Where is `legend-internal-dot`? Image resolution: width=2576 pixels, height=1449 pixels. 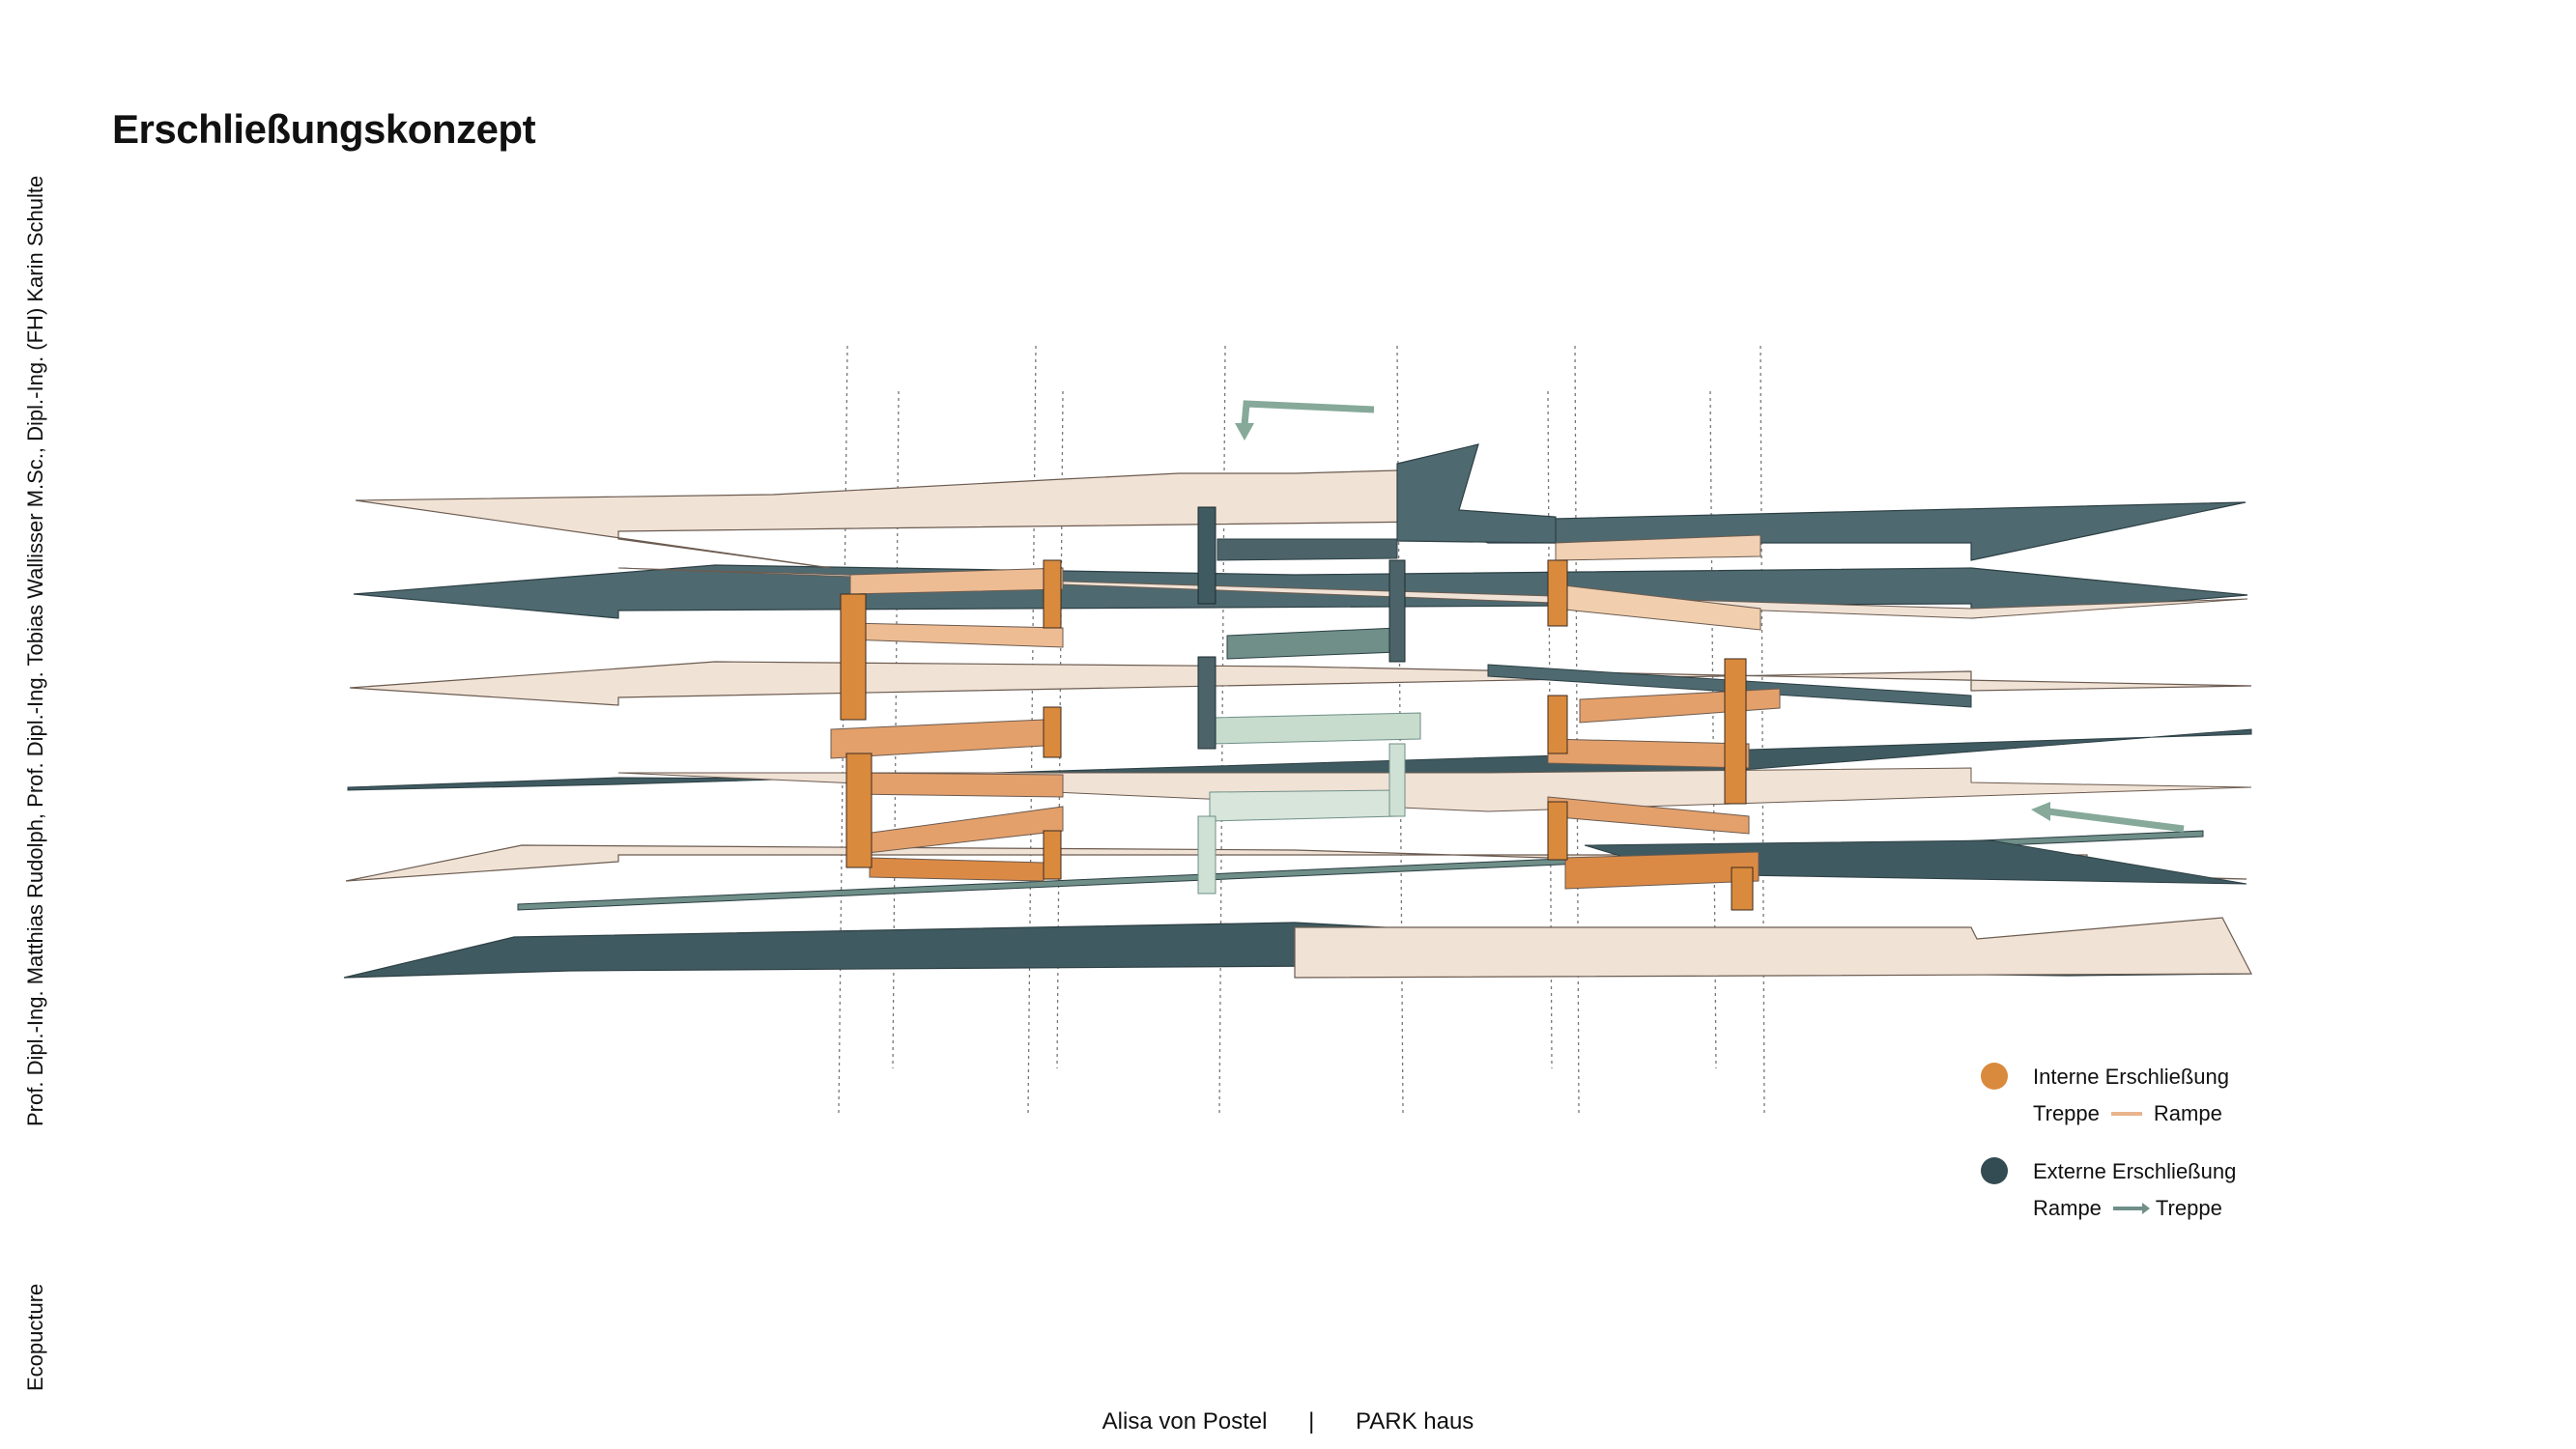 legend-internal-dot is located at coordinates (1994, 1076).